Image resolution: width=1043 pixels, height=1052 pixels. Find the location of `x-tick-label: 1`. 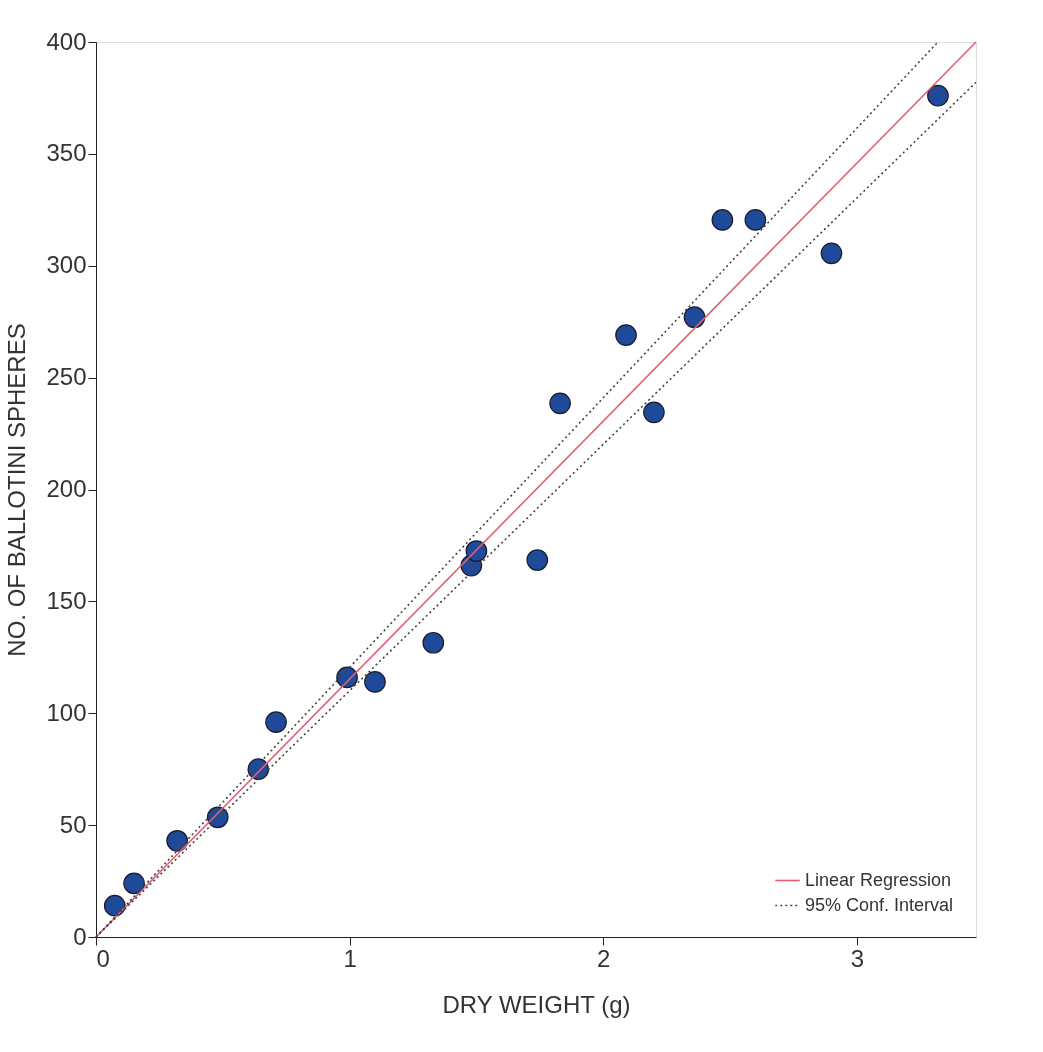

x-tick-label: 1 is located at coordinates (350, 958).